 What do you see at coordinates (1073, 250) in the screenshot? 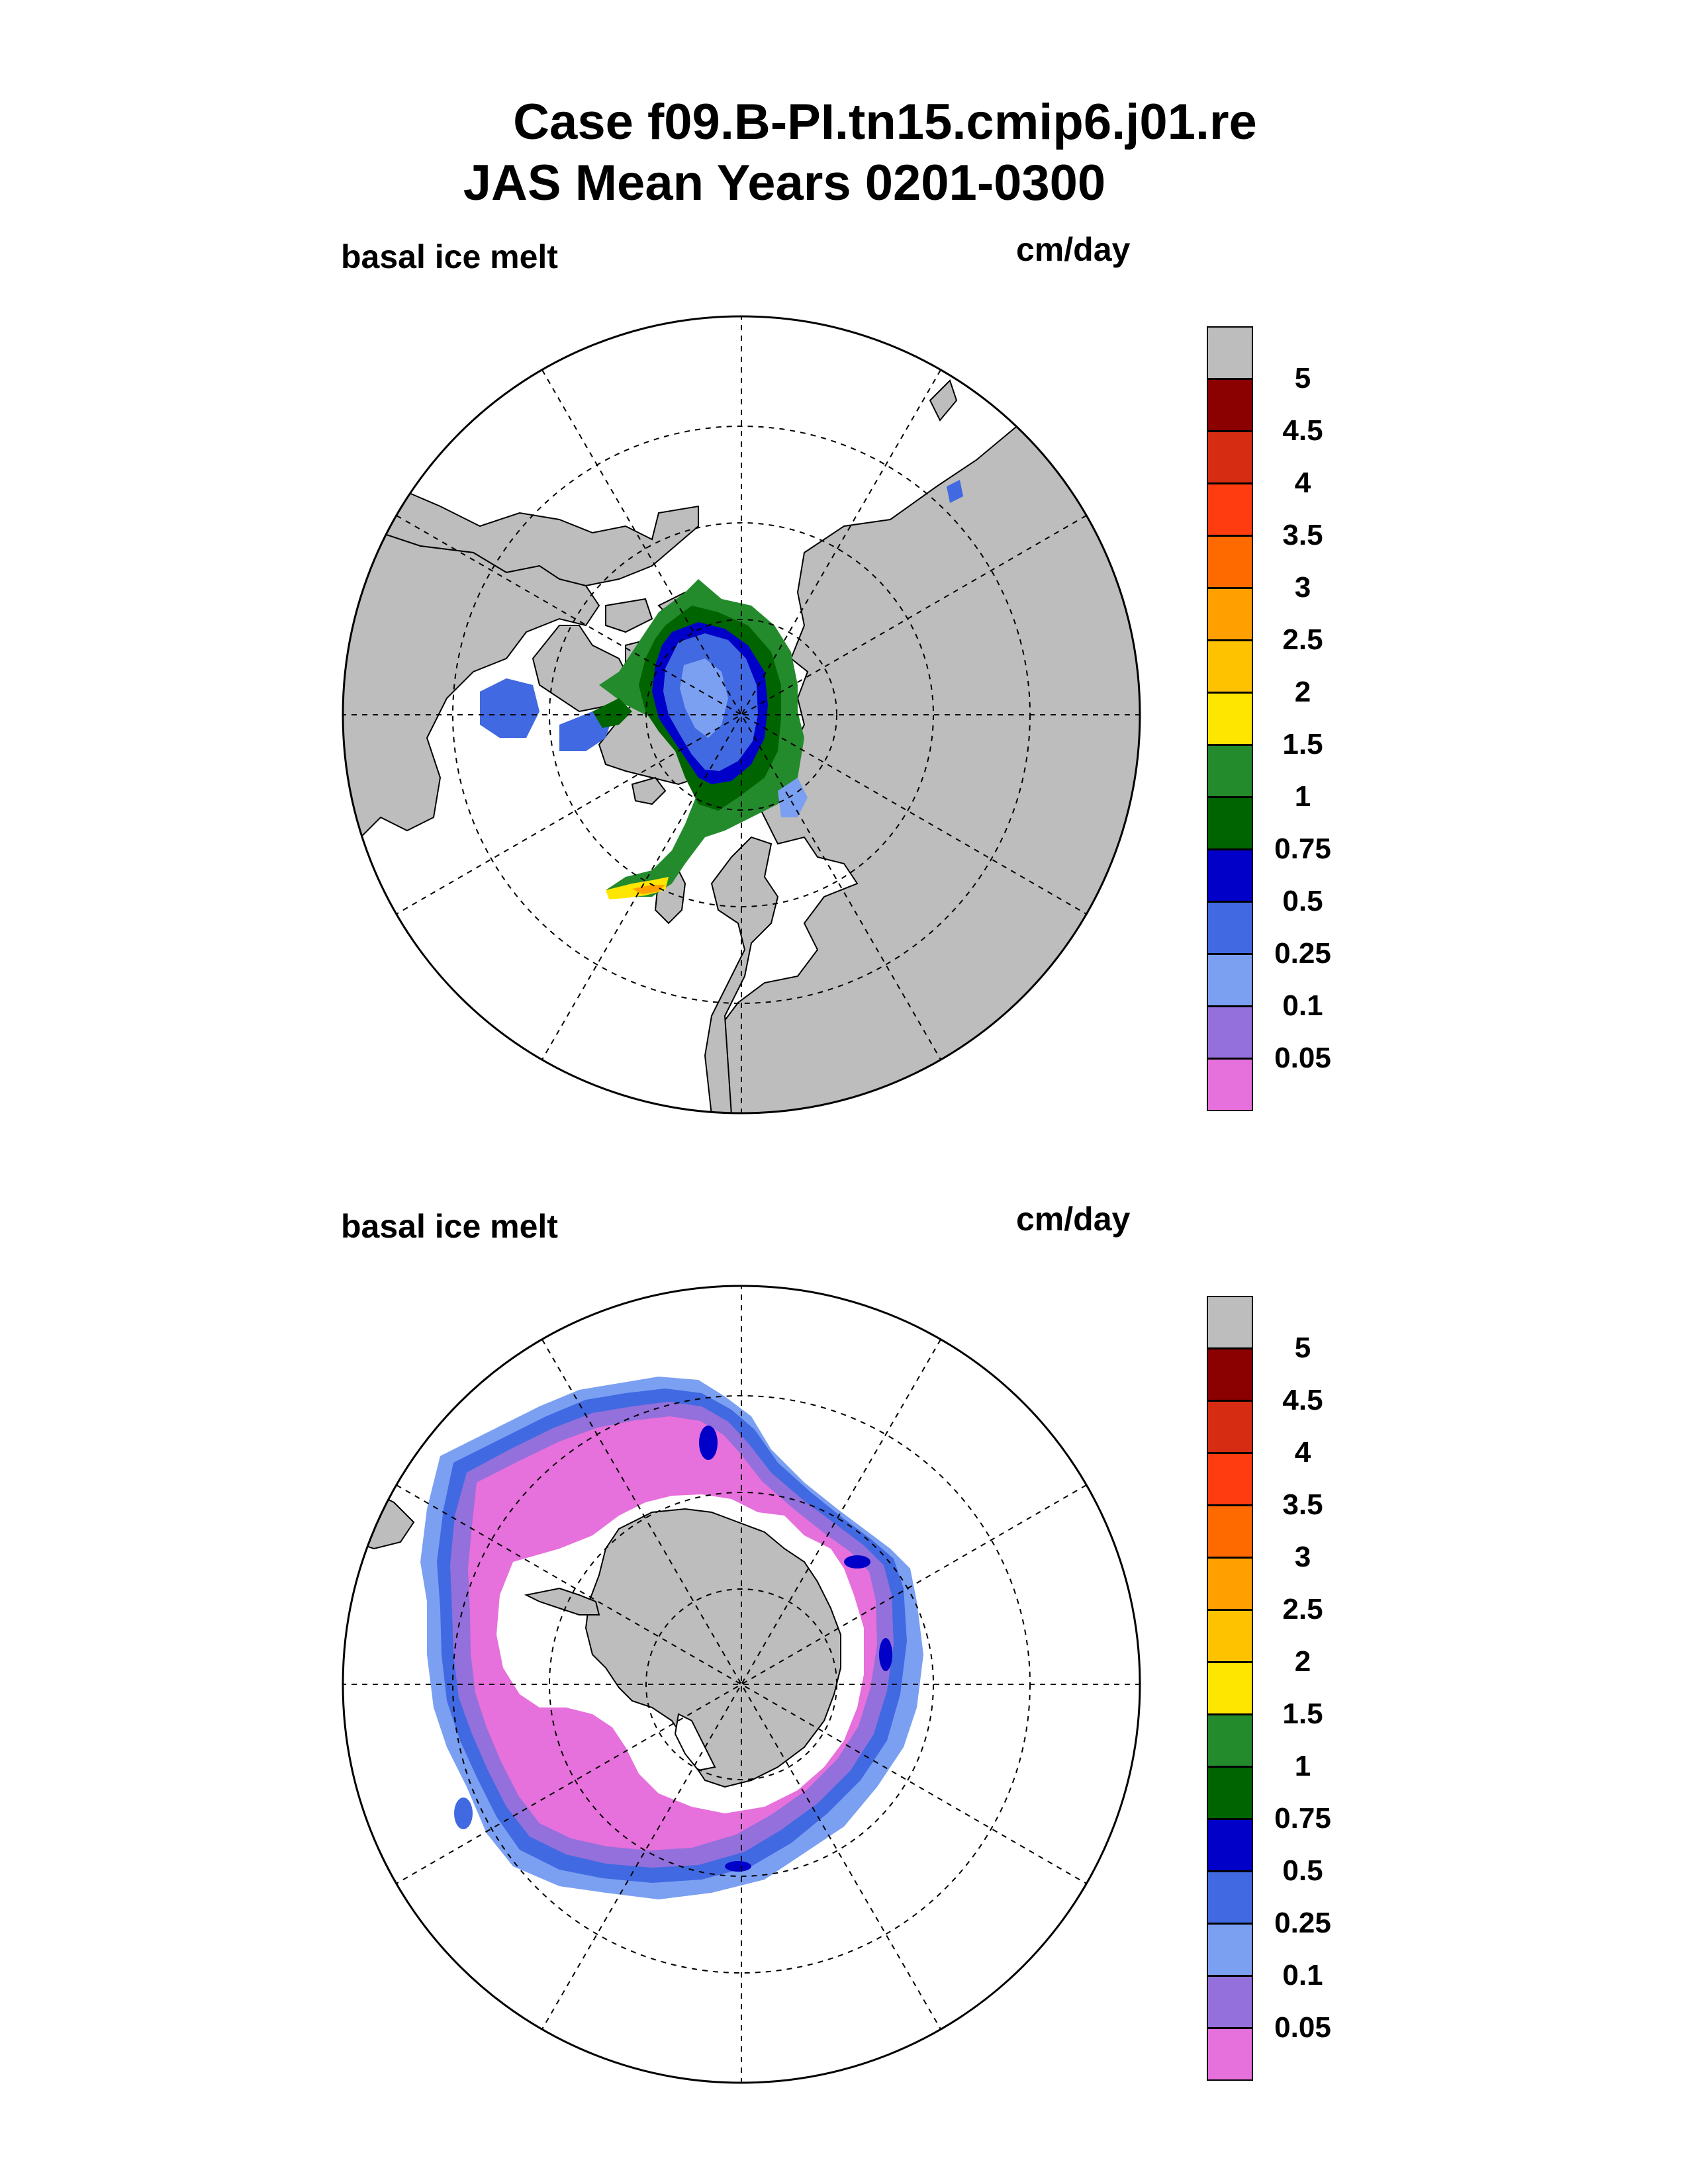
I see `north-units-label: cm/day` at bounding box center [1073, 250].